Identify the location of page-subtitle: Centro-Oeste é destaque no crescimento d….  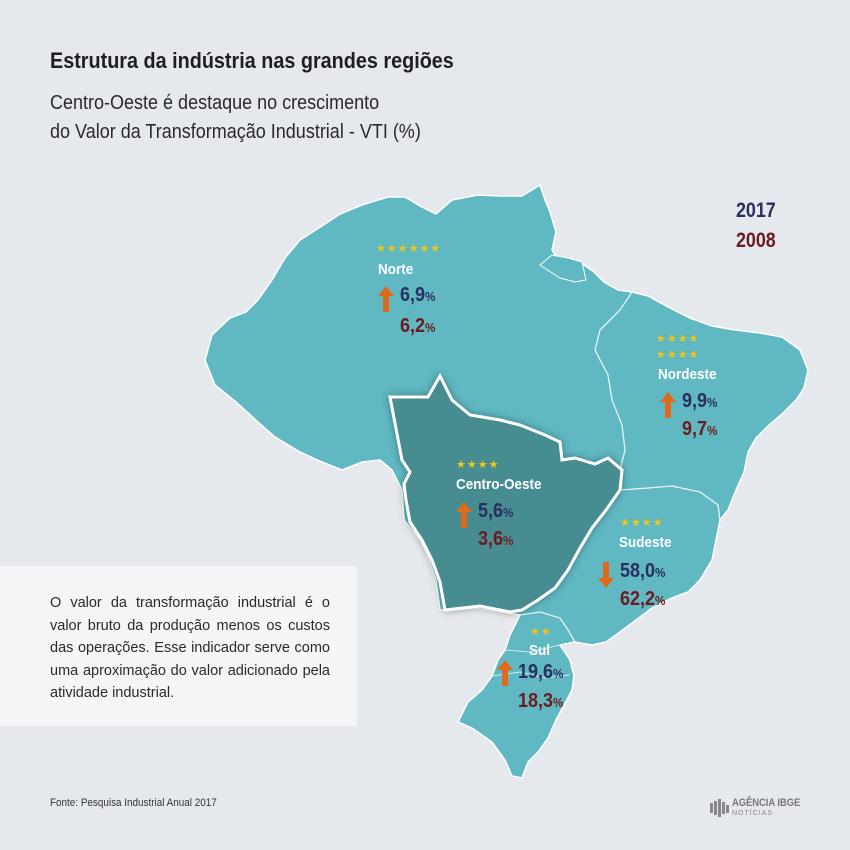
(235, 118).